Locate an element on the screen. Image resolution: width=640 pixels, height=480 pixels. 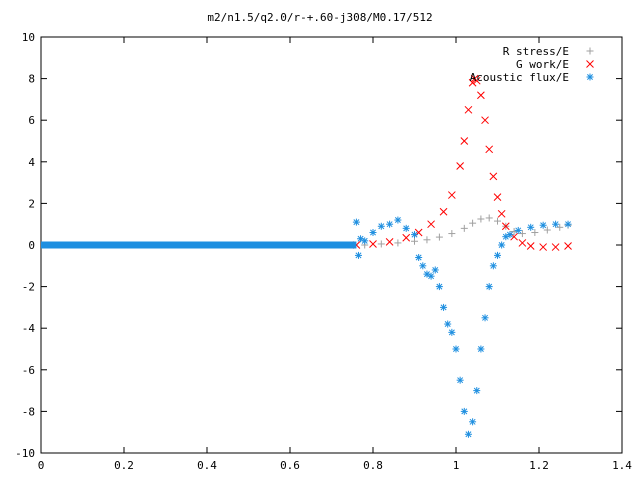
x-tick-label: 1.4 is located at coordinates (622, 465).